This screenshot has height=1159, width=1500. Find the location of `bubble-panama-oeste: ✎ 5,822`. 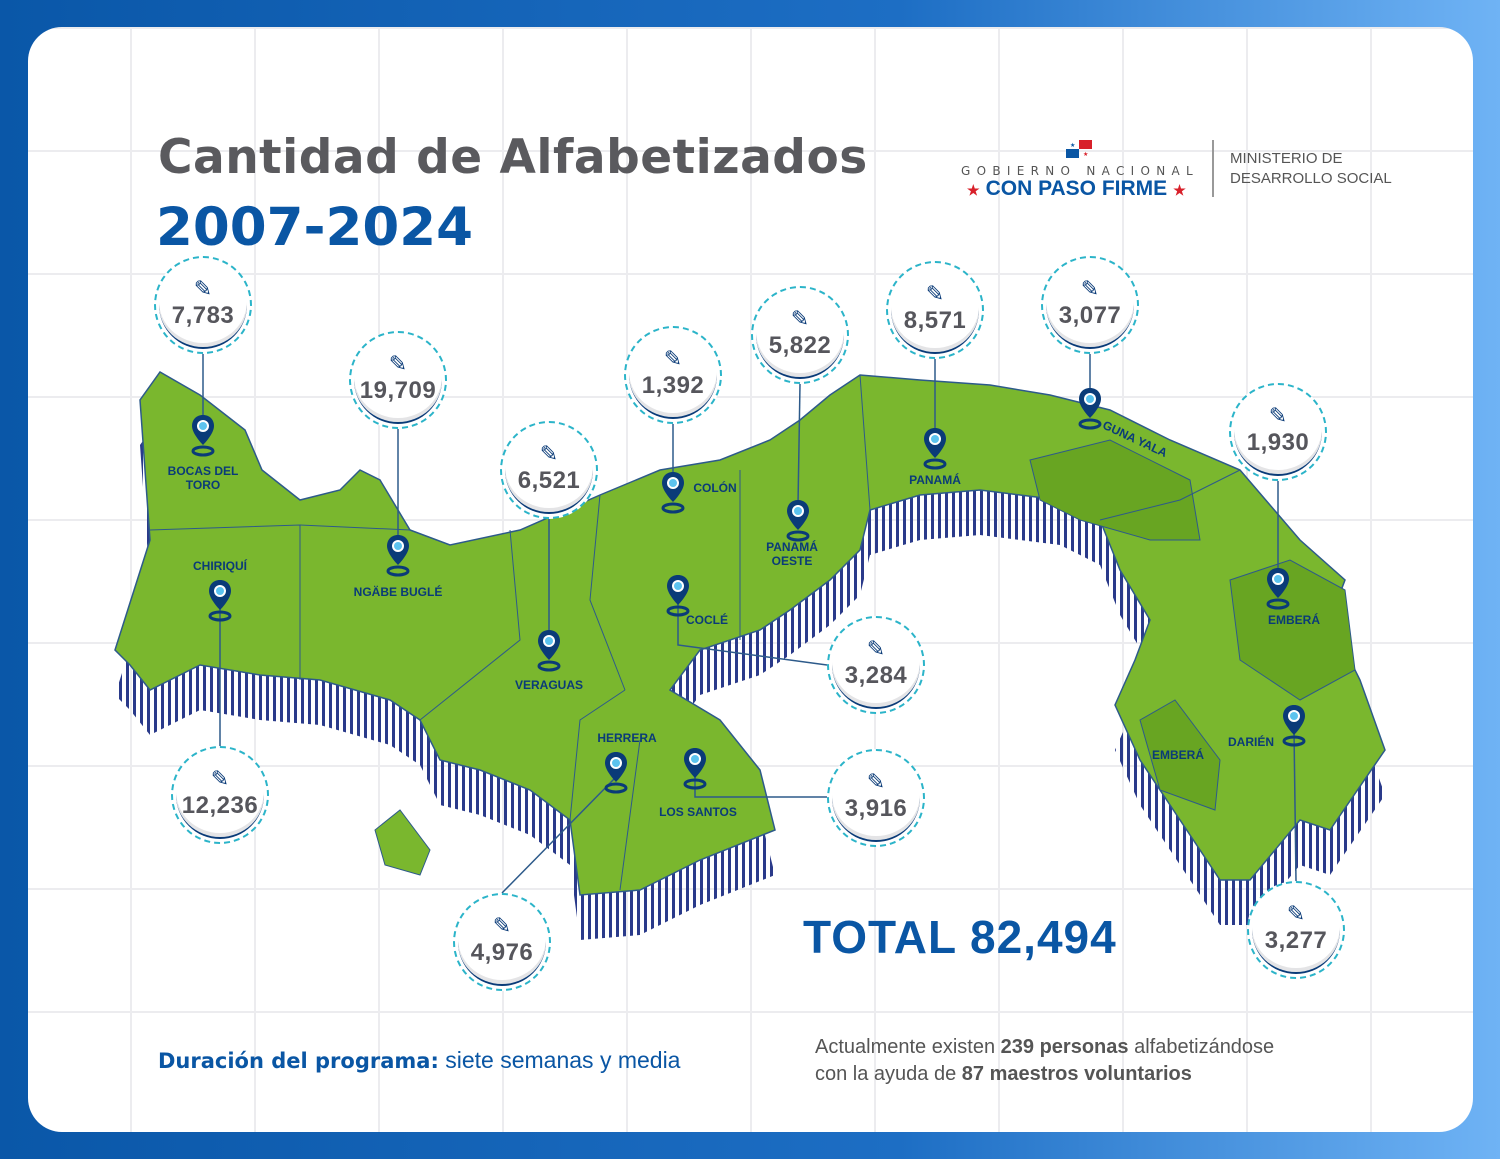

bubble-panama-oeste: ✎ 5,822 is located at coordinates (800, 335).